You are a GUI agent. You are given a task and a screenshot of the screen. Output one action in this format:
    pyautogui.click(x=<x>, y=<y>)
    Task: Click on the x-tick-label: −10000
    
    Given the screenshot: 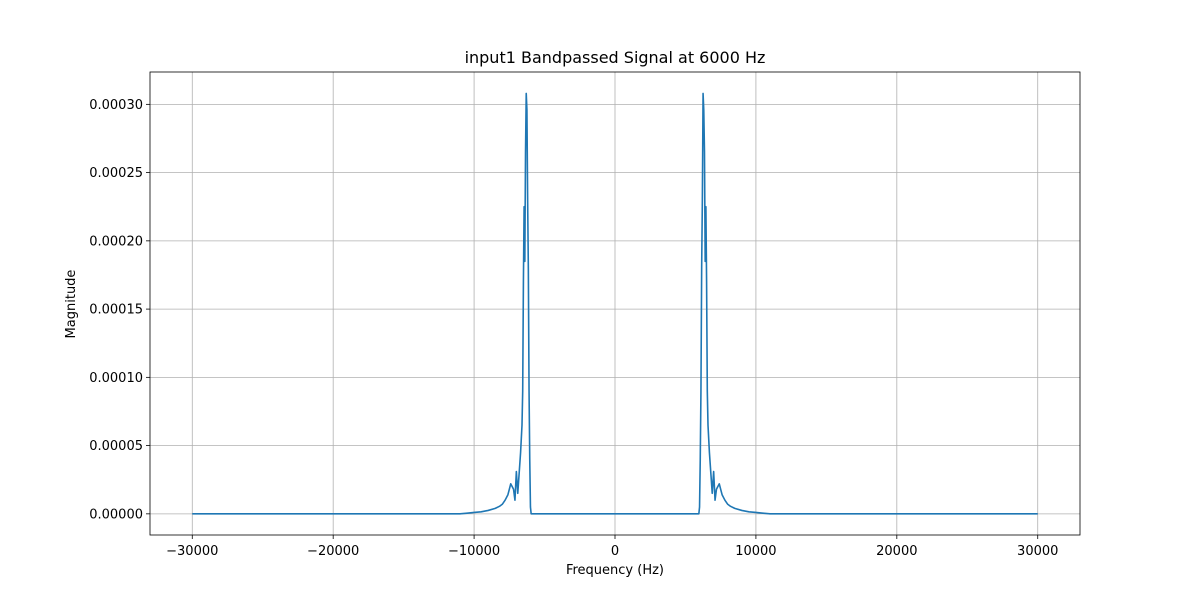 What is the action you would take?
    pyautogui.click(x=474, y=551)
    